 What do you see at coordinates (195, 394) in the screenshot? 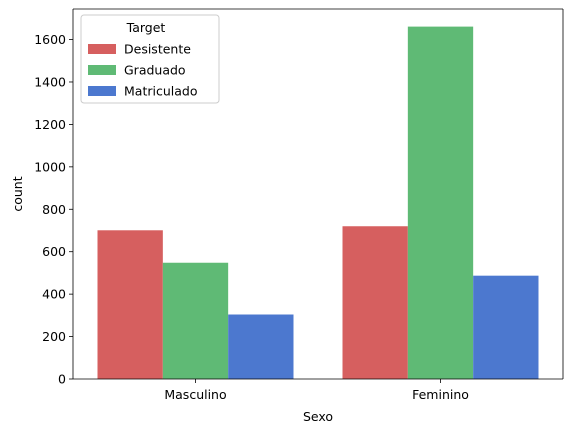
I see `x-tick-label: Masculino` at bounding box center [195, 394].